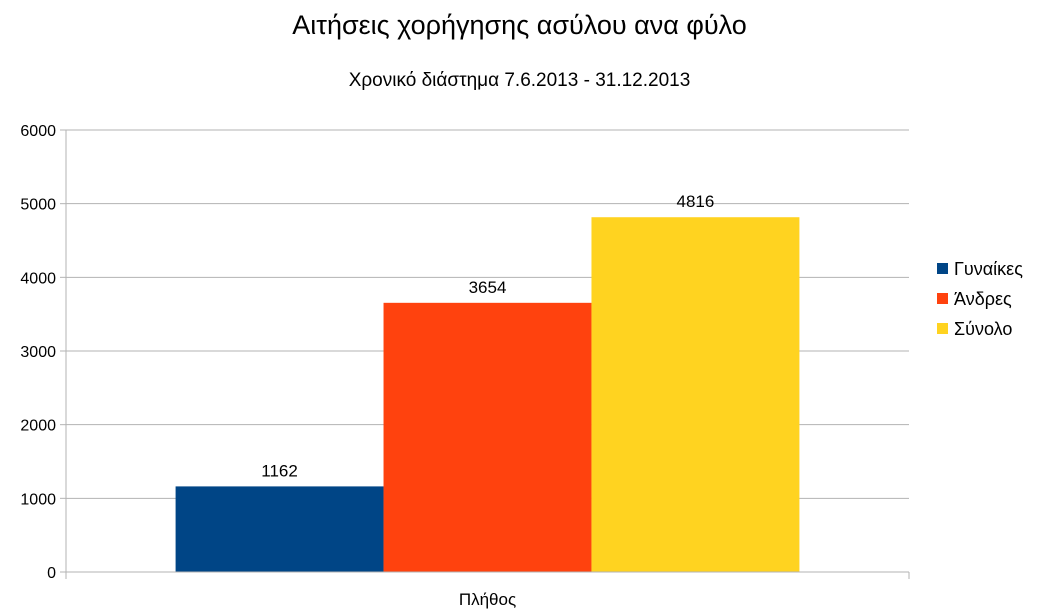 The height and width of the screenshot is (613, 1039). I want to click on data-label: 4816, so click(696, 201).